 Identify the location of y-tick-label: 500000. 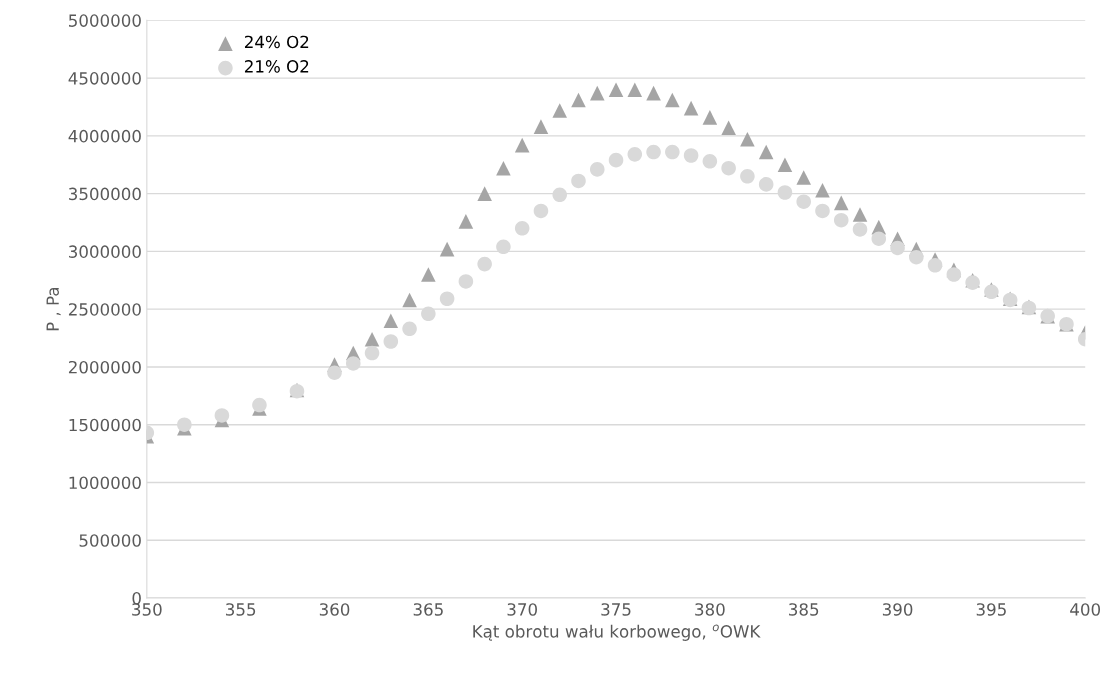
(110, 540).